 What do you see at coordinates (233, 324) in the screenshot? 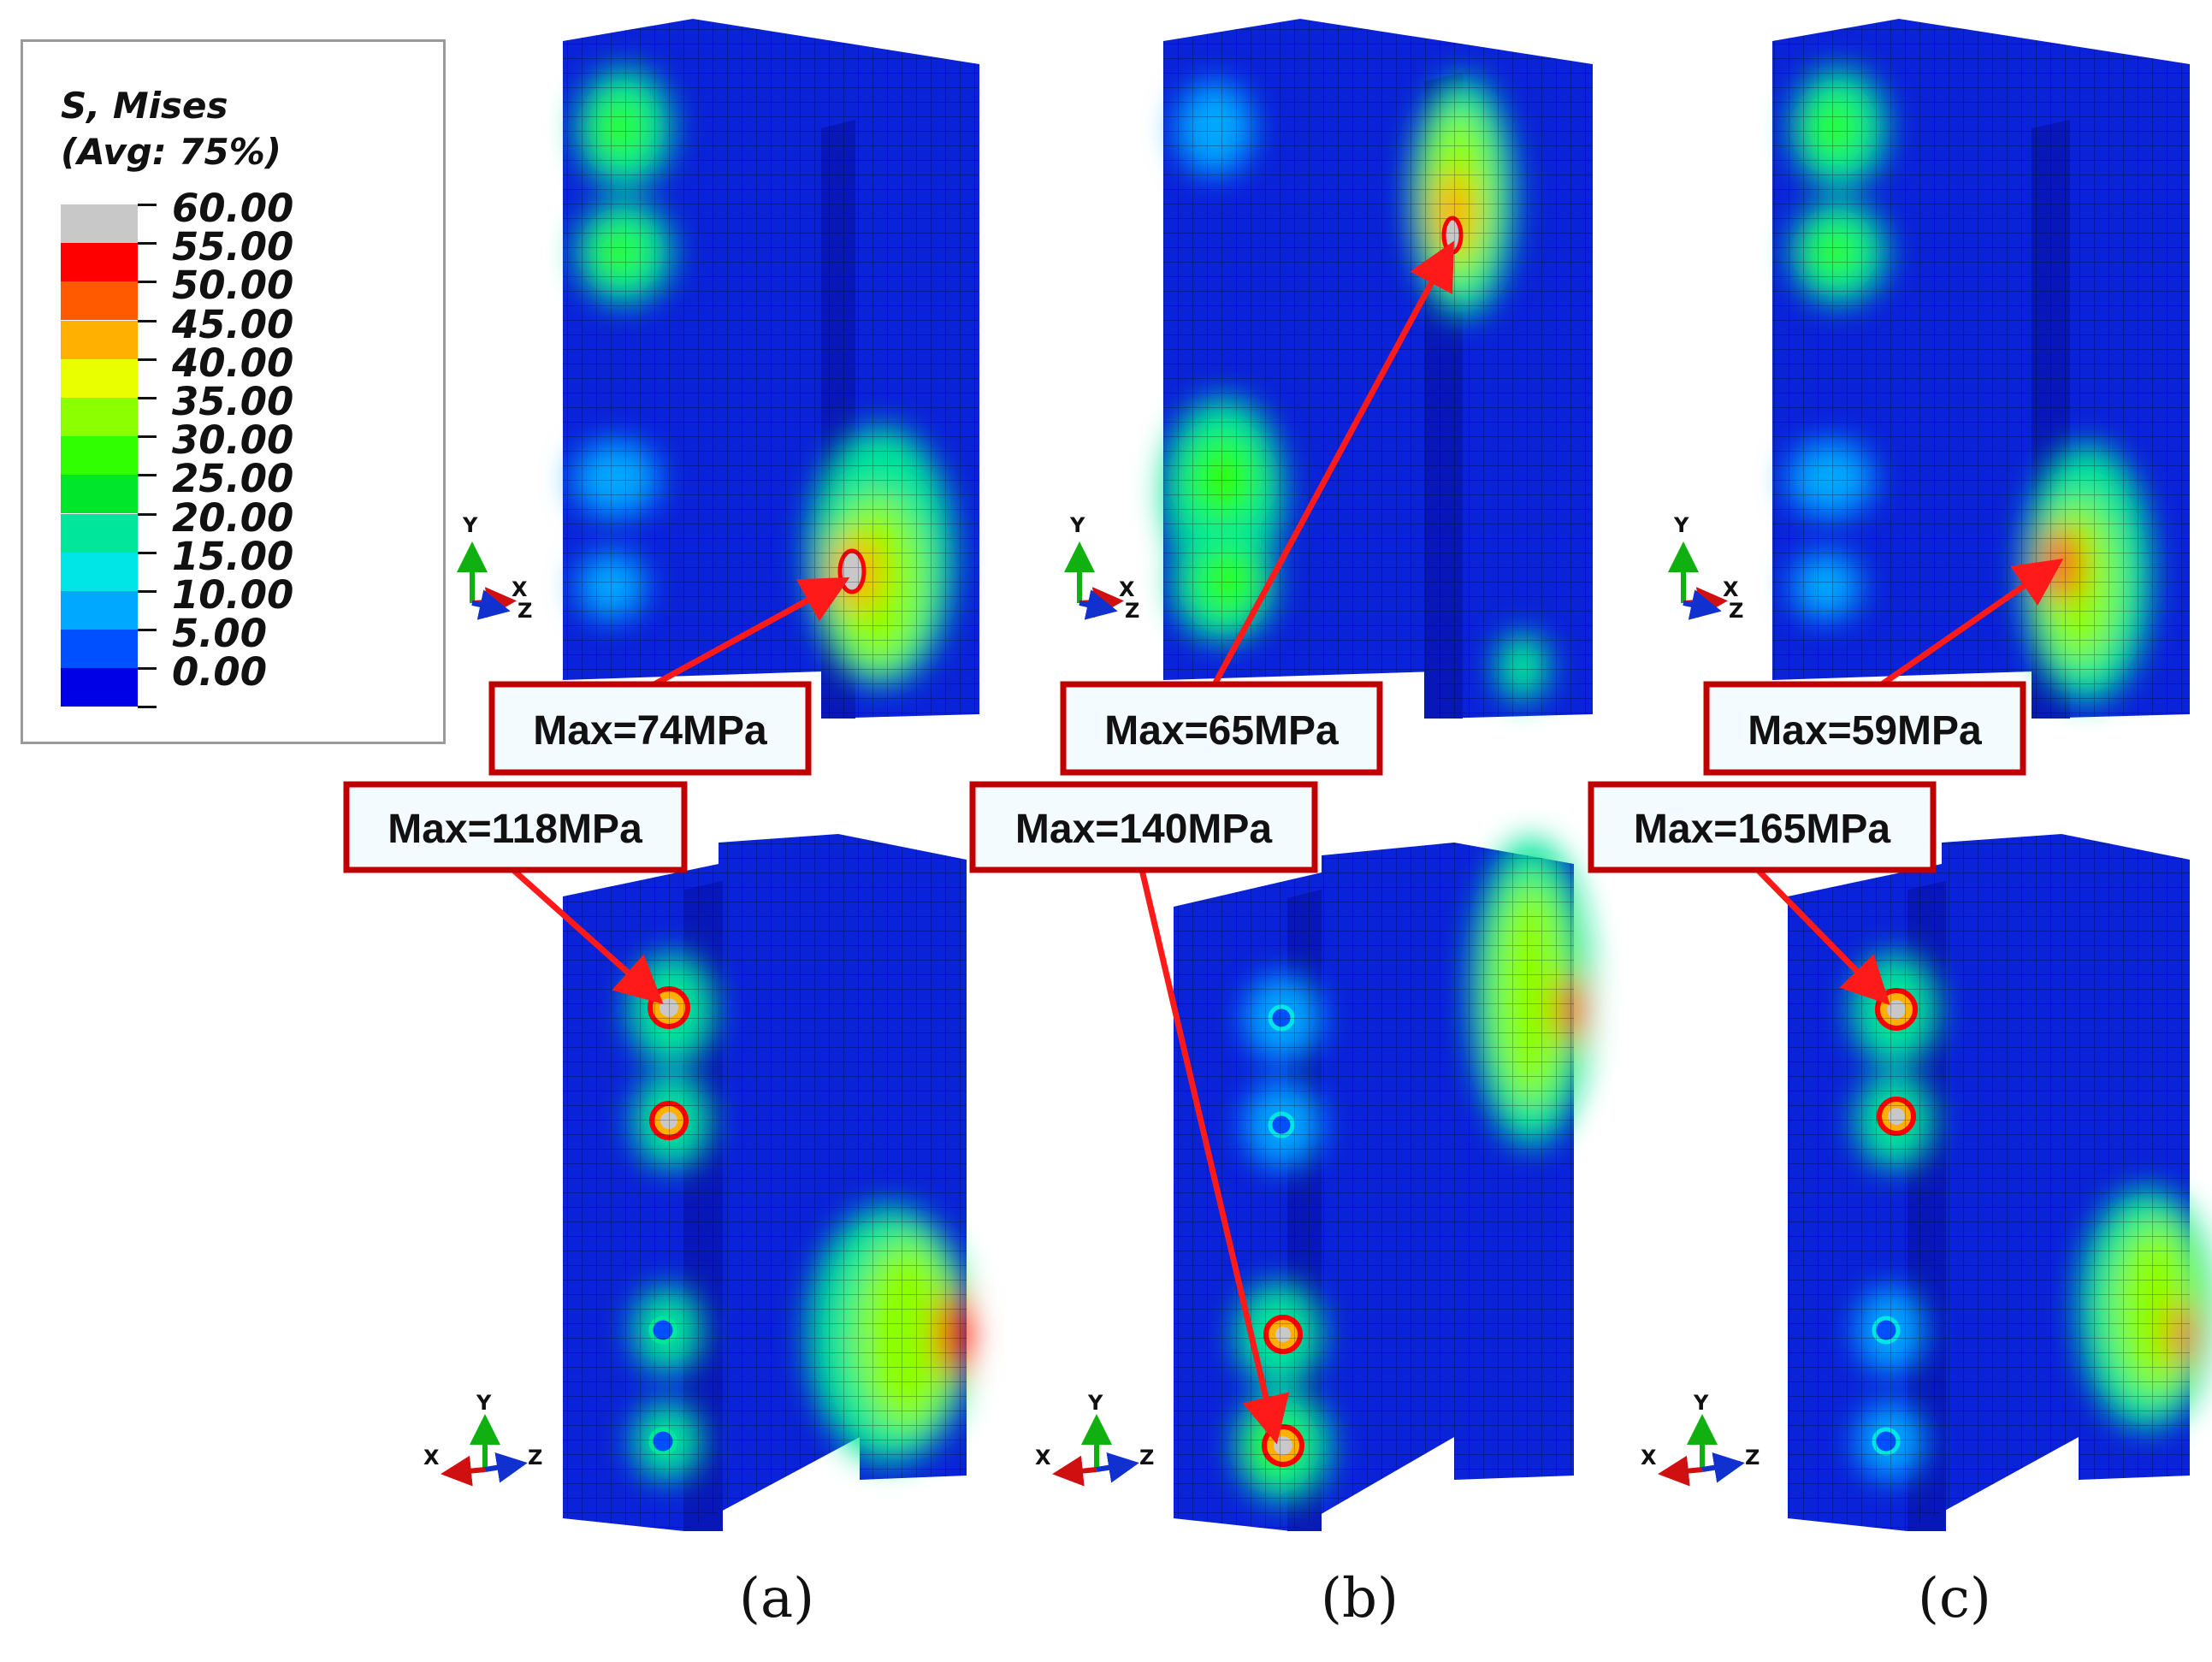
I see `legend-label: 45.00` at bounding box center [233, 324].